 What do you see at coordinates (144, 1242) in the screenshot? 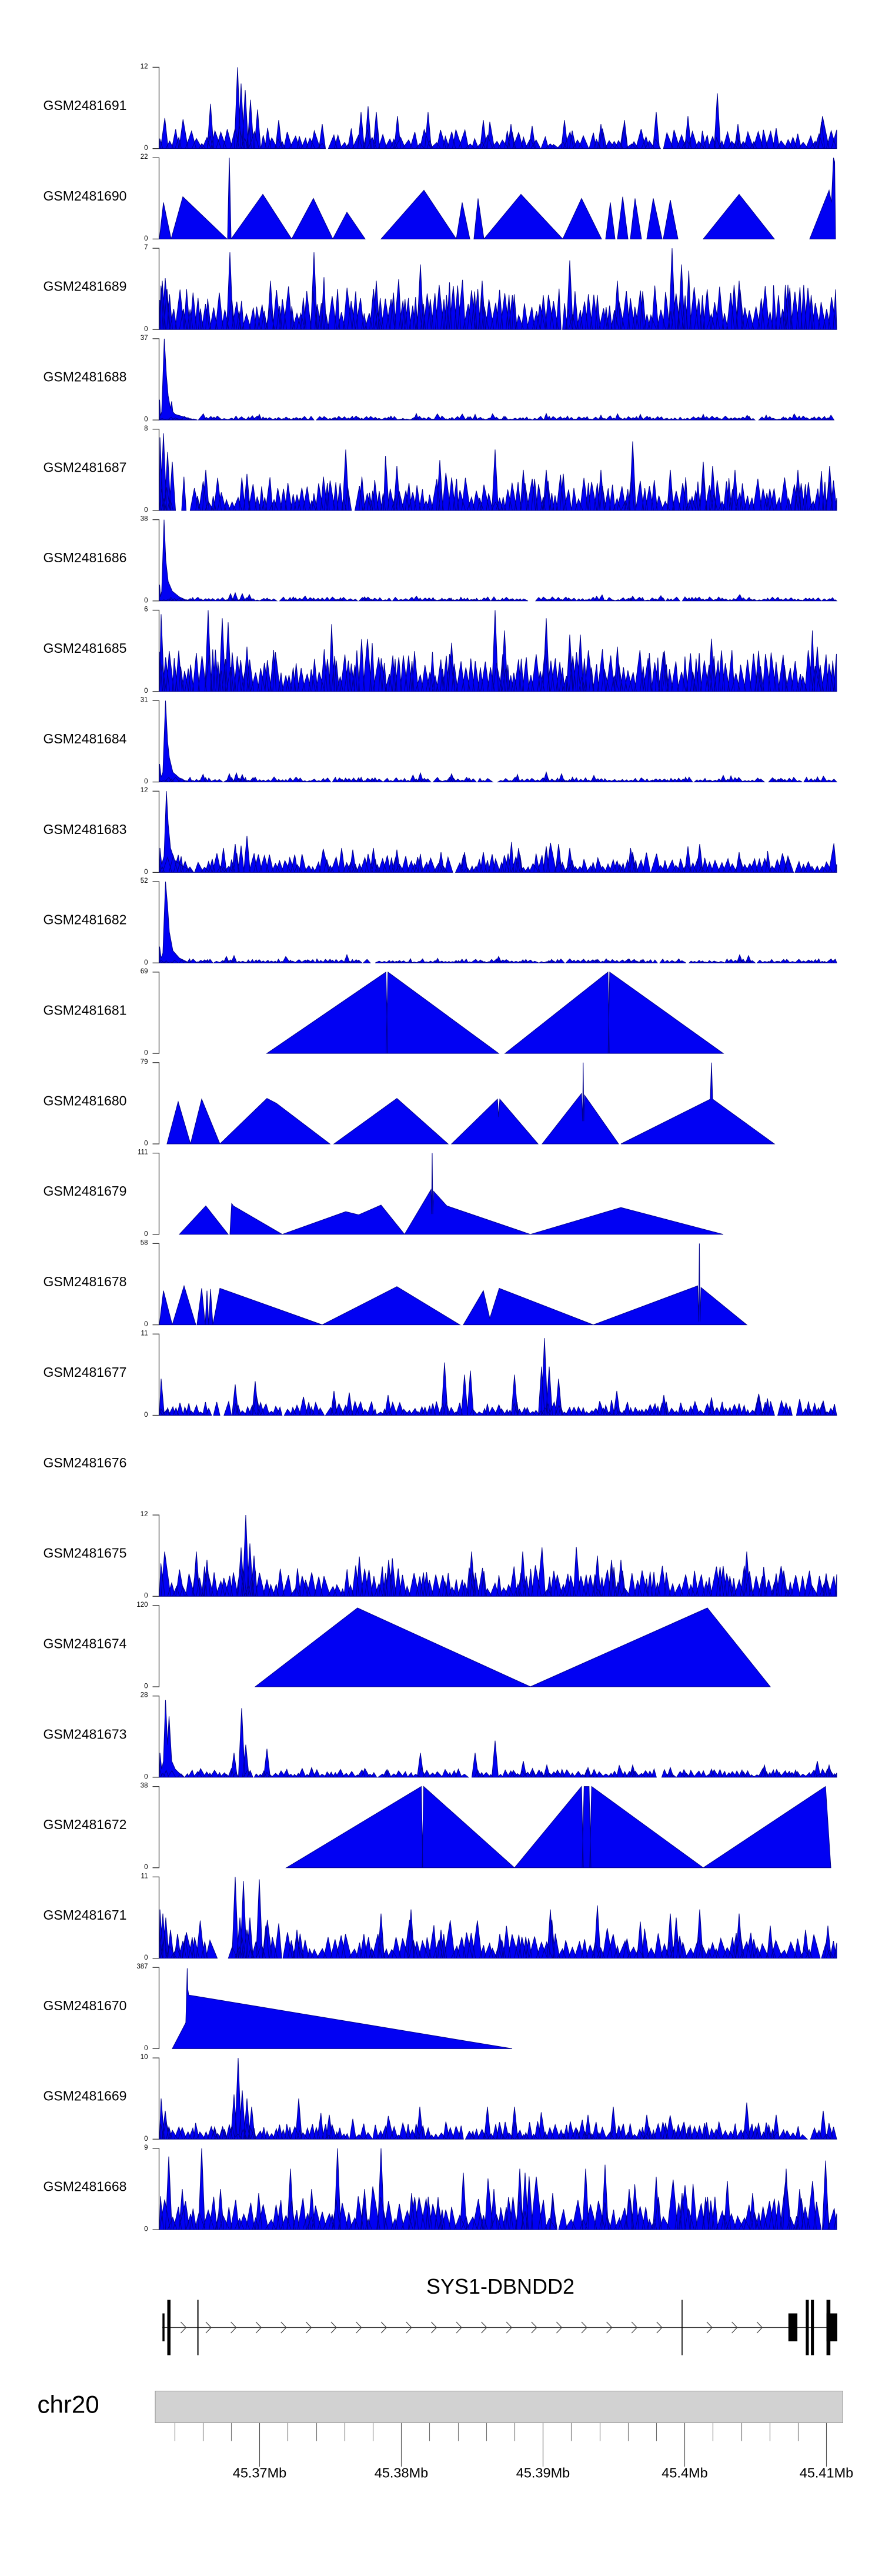
I see `svg-text: 58` at bounding box center [144, 1242].